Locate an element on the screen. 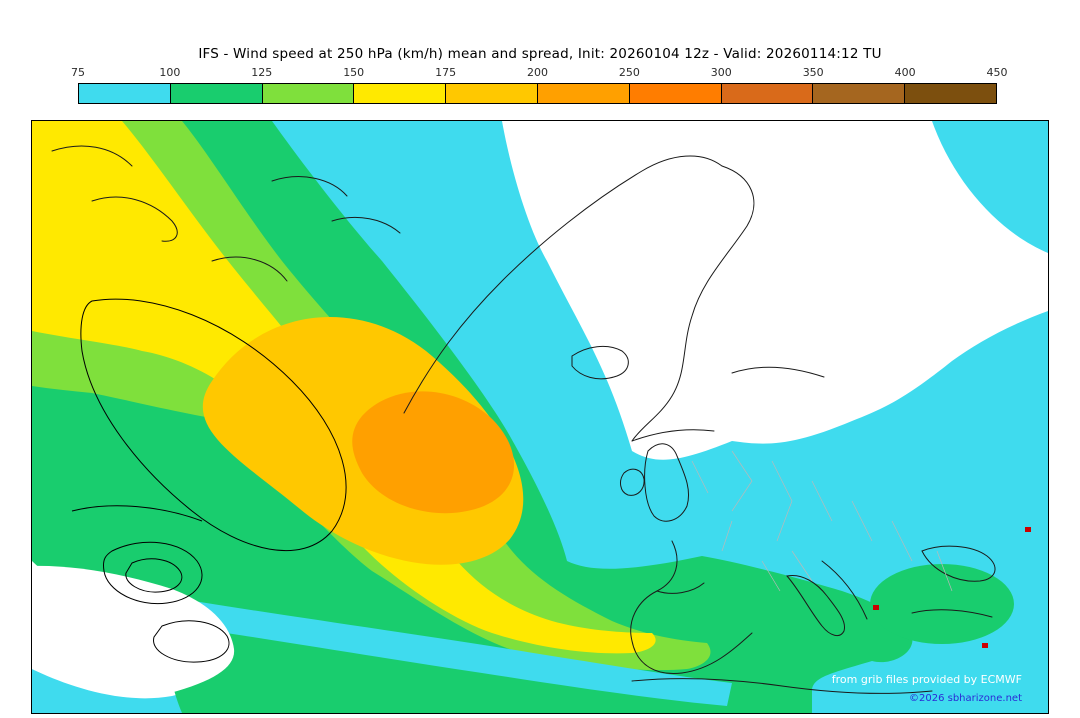 The height and width of the screenshot is (718, 1080). credit-ecmwf: from grib files provided by ECMWF is located at coordinates (927, 679).